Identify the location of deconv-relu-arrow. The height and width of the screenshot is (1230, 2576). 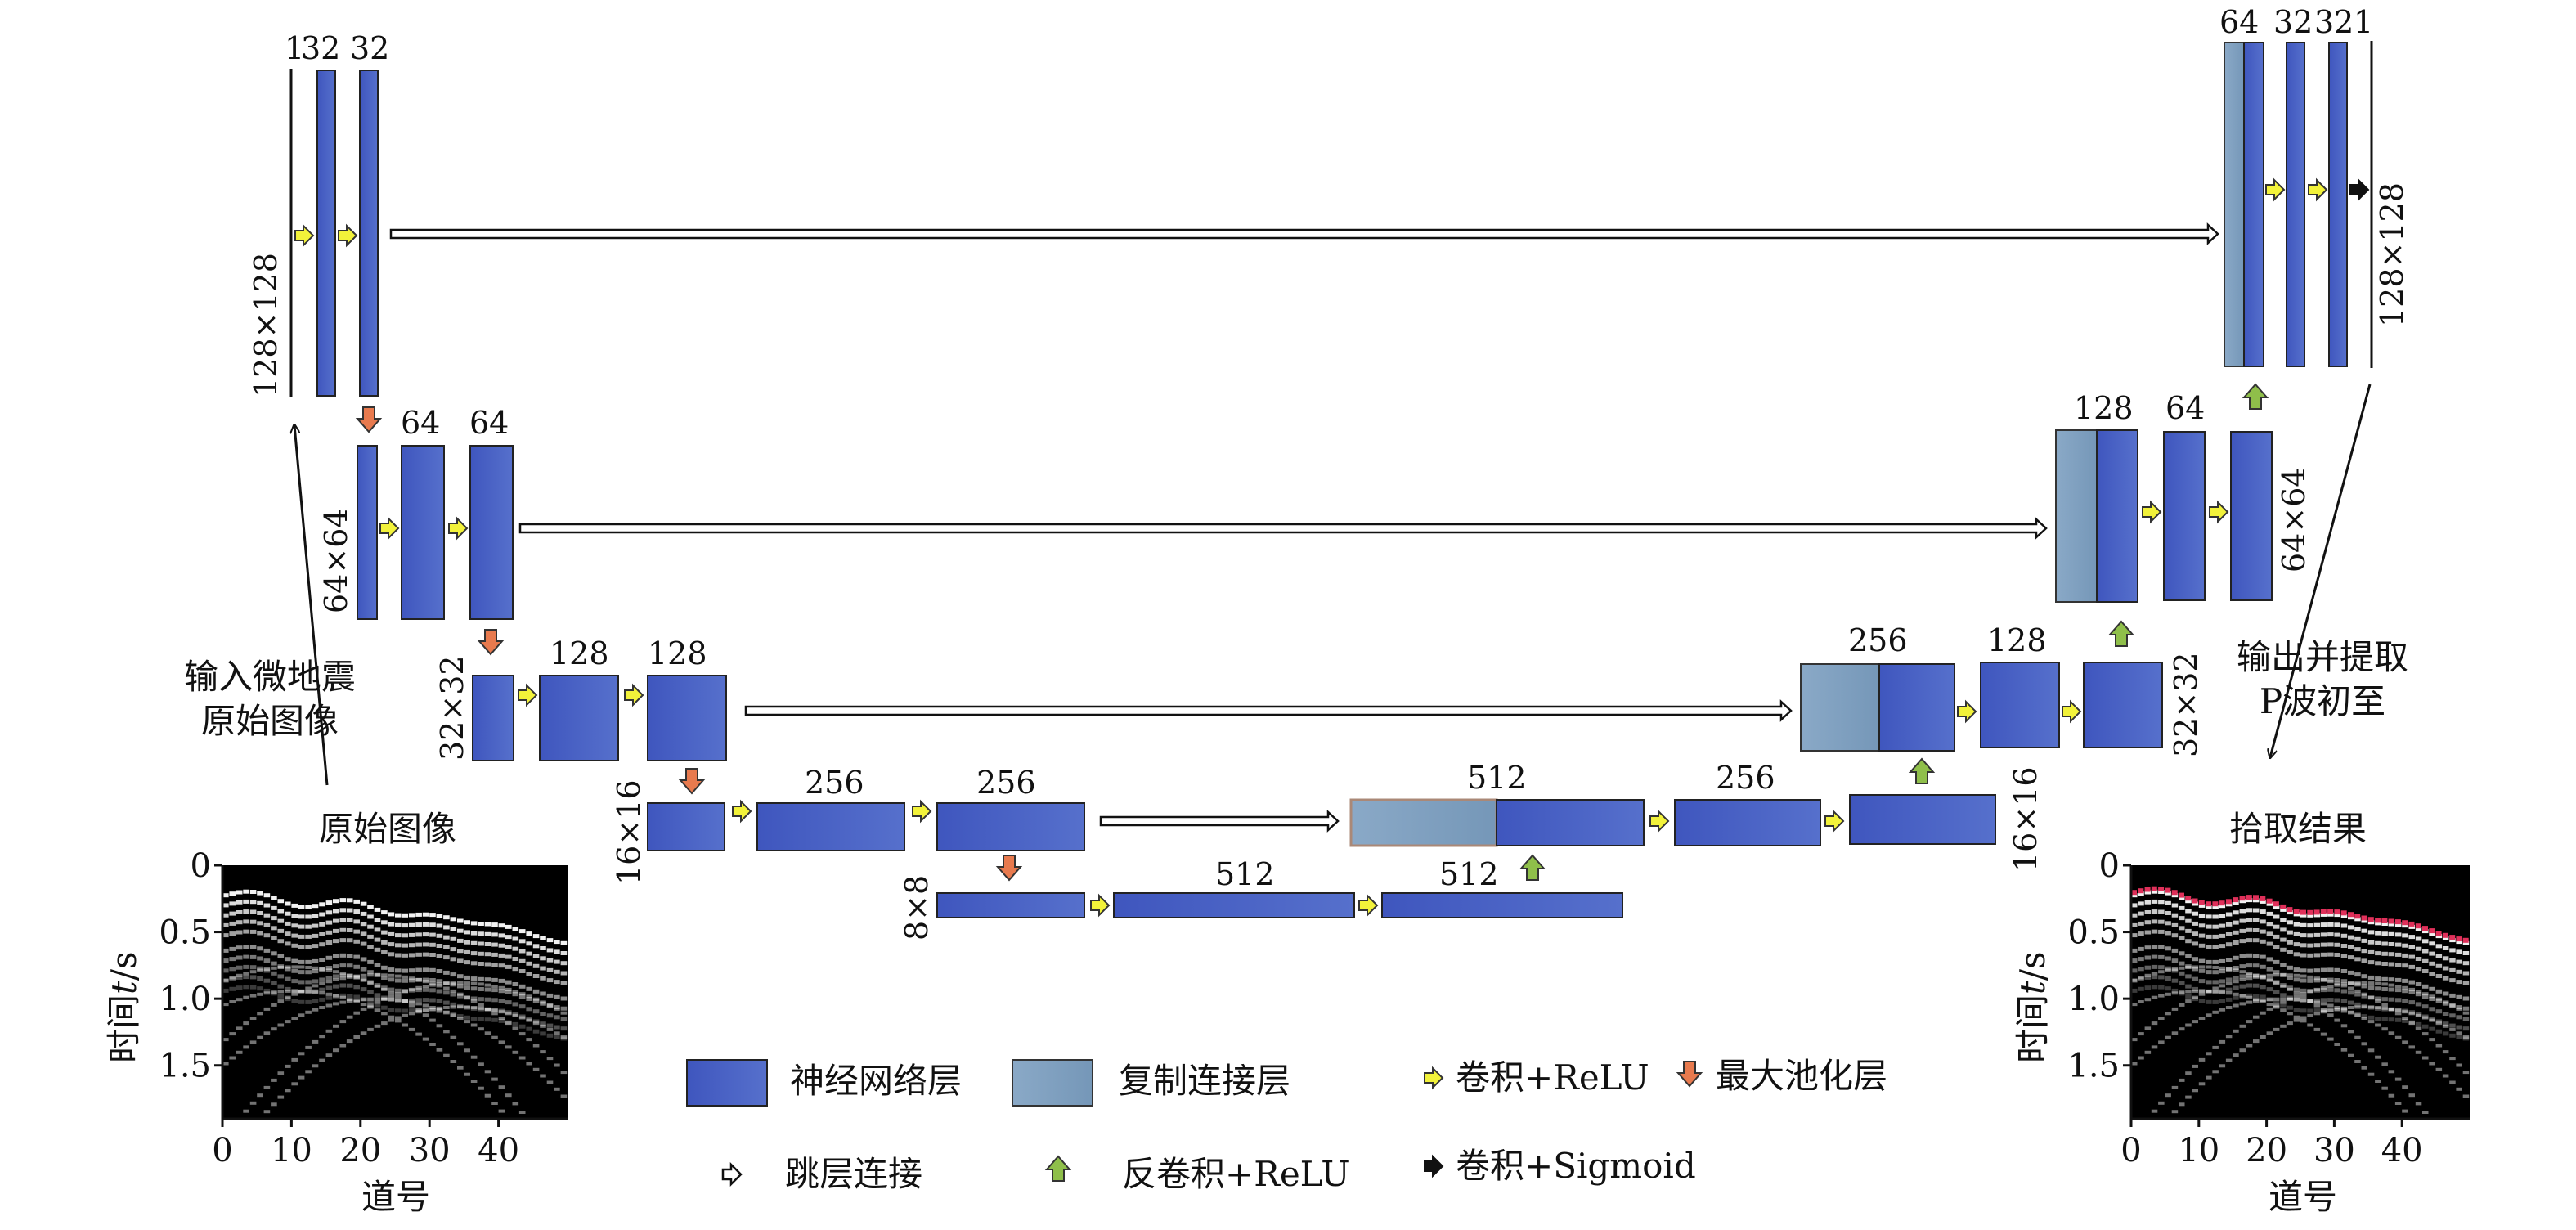
(1922, 771).